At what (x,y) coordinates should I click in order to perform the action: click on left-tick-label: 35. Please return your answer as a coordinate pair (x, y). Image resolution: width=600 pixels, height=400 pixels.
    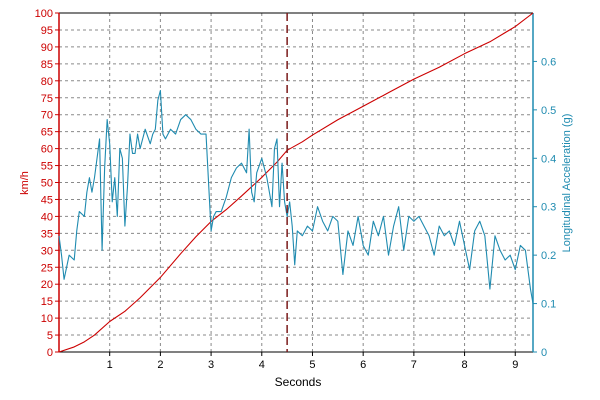
    Looking at the image, I should click on (47, 234).